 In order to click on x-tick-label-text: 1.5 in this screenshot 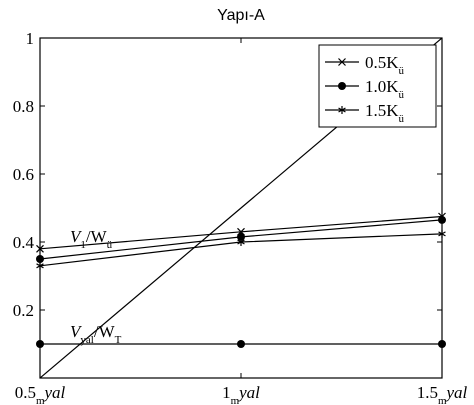, I will do `click(427, 392)`.